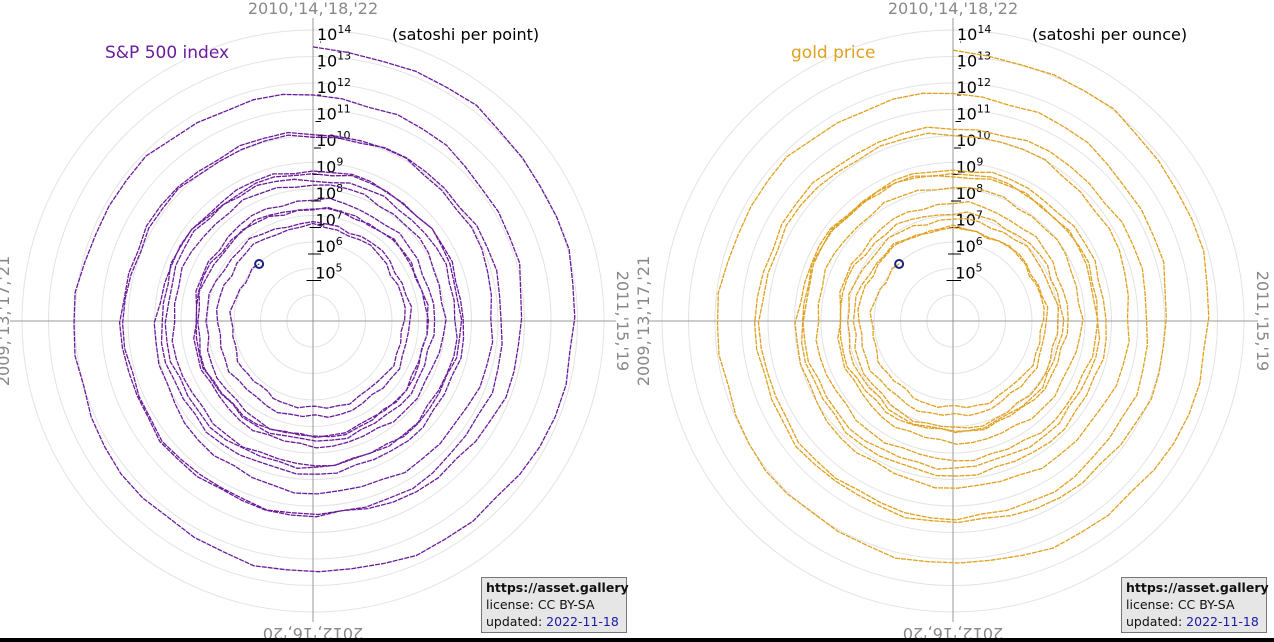 Image resolution: width=1274 pixels, height=642 pixels. Describe the element at coordinates (333, 139) in the screenshot. I see `radial-tick-label: 10¹⁰` at that location.